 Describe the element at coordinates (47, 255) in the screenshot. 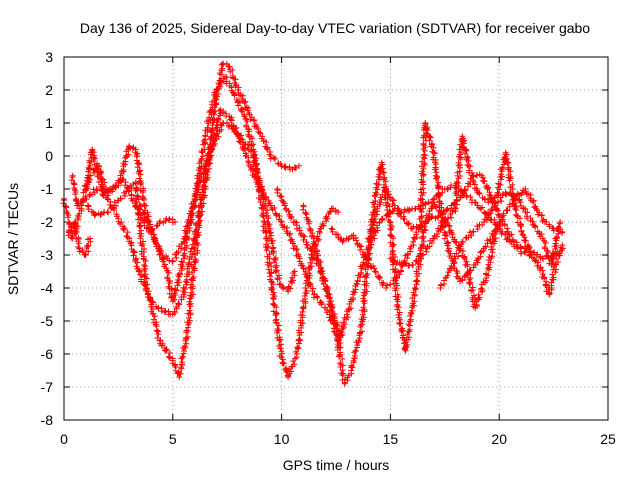

I see `y-tick-label: -3` at that location.